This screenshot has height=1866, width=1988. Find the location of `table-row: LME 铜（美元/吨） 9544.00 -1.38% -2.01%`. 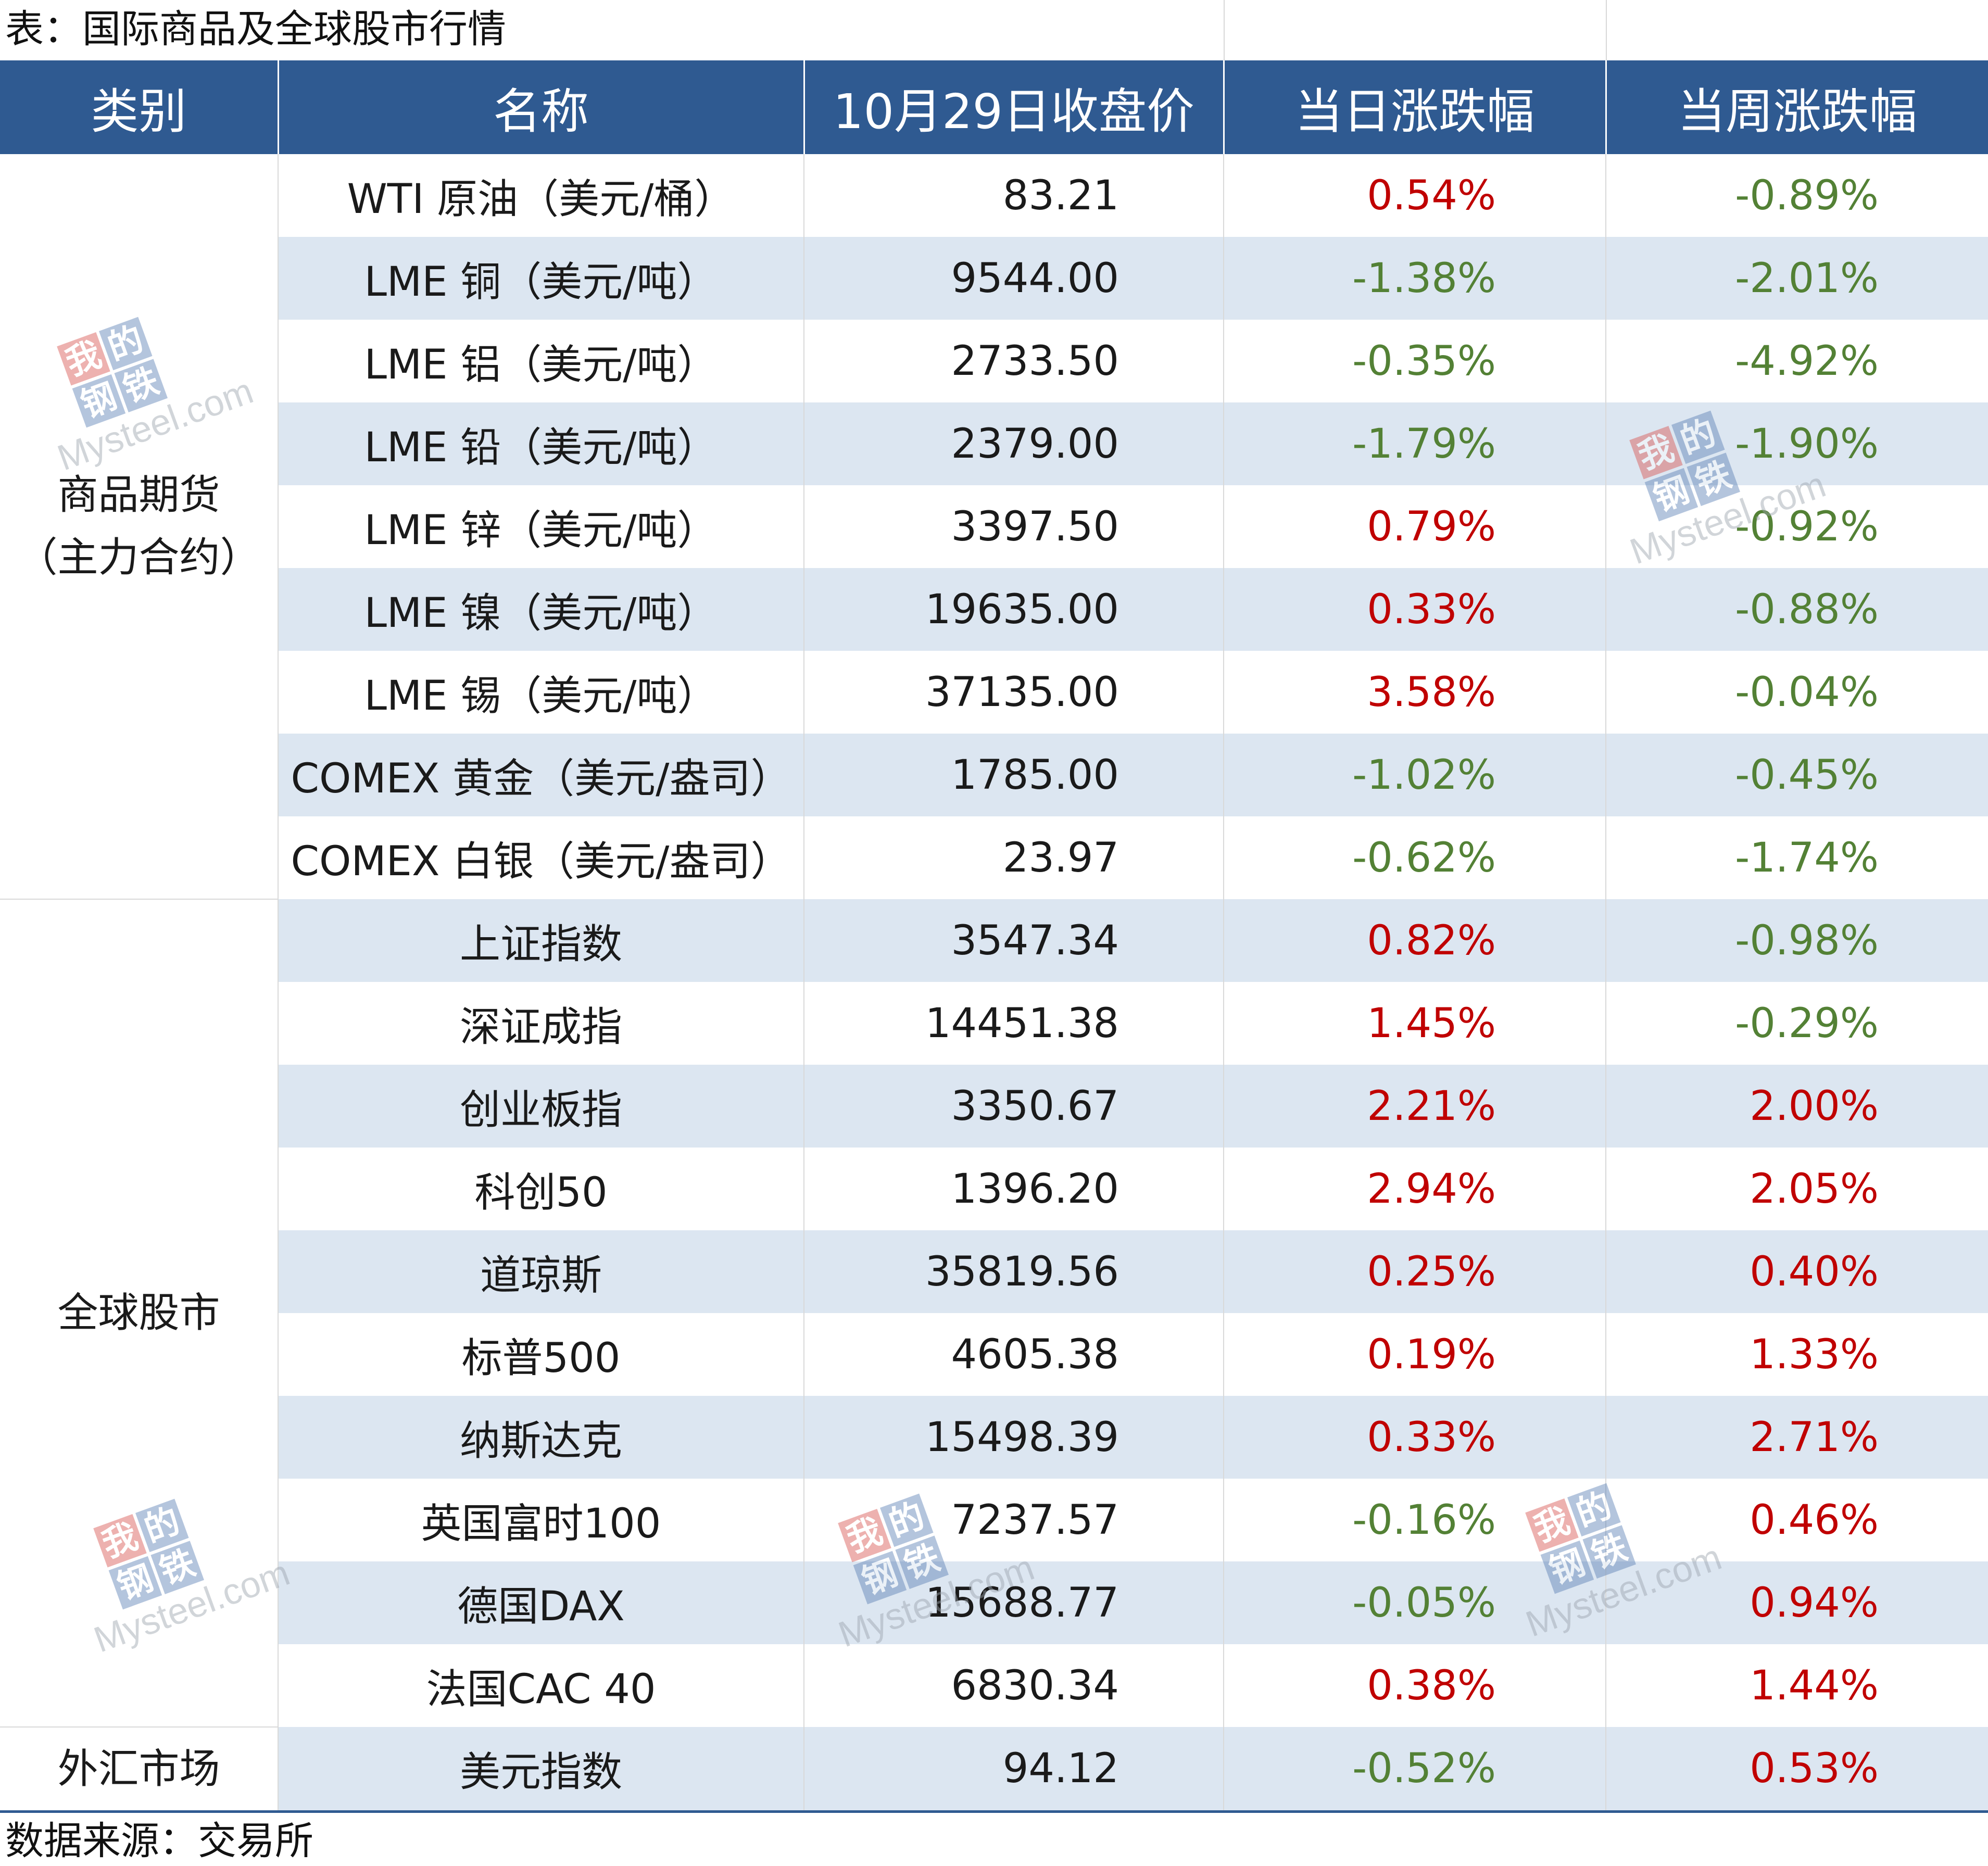

table-row: LME 铜（美元/吨） 9544.00 -1.38% -2.01% is located at coordinates (994, 278).